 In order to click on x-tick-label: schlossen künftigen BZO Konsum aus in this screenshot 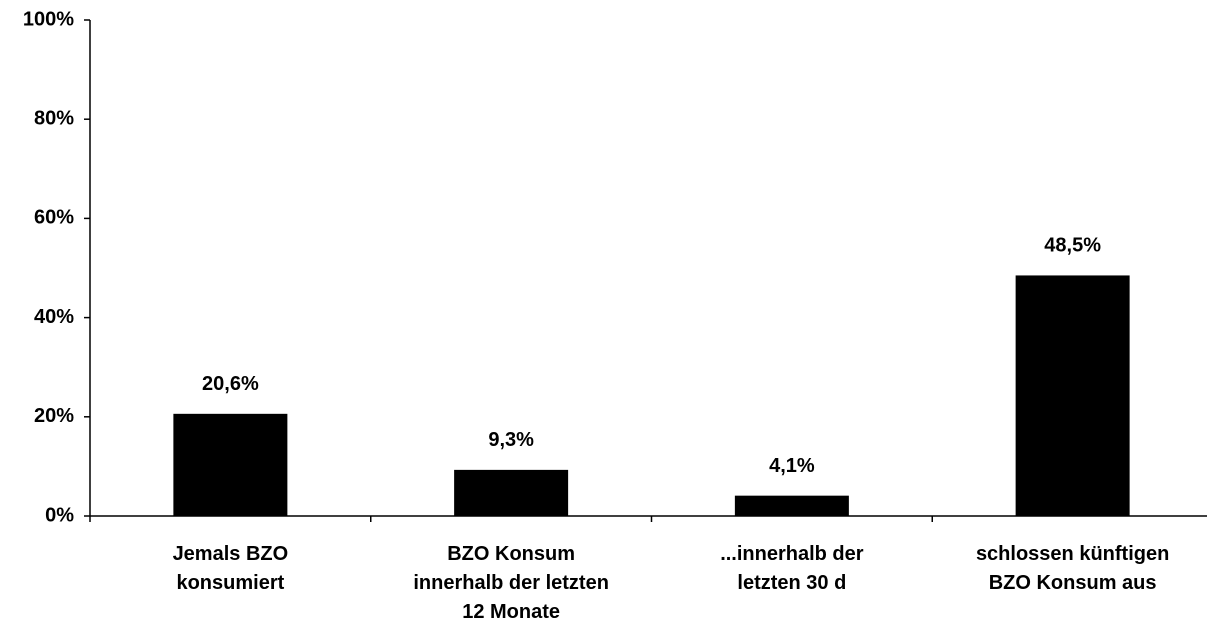, I will do `click(1072, 568)`.